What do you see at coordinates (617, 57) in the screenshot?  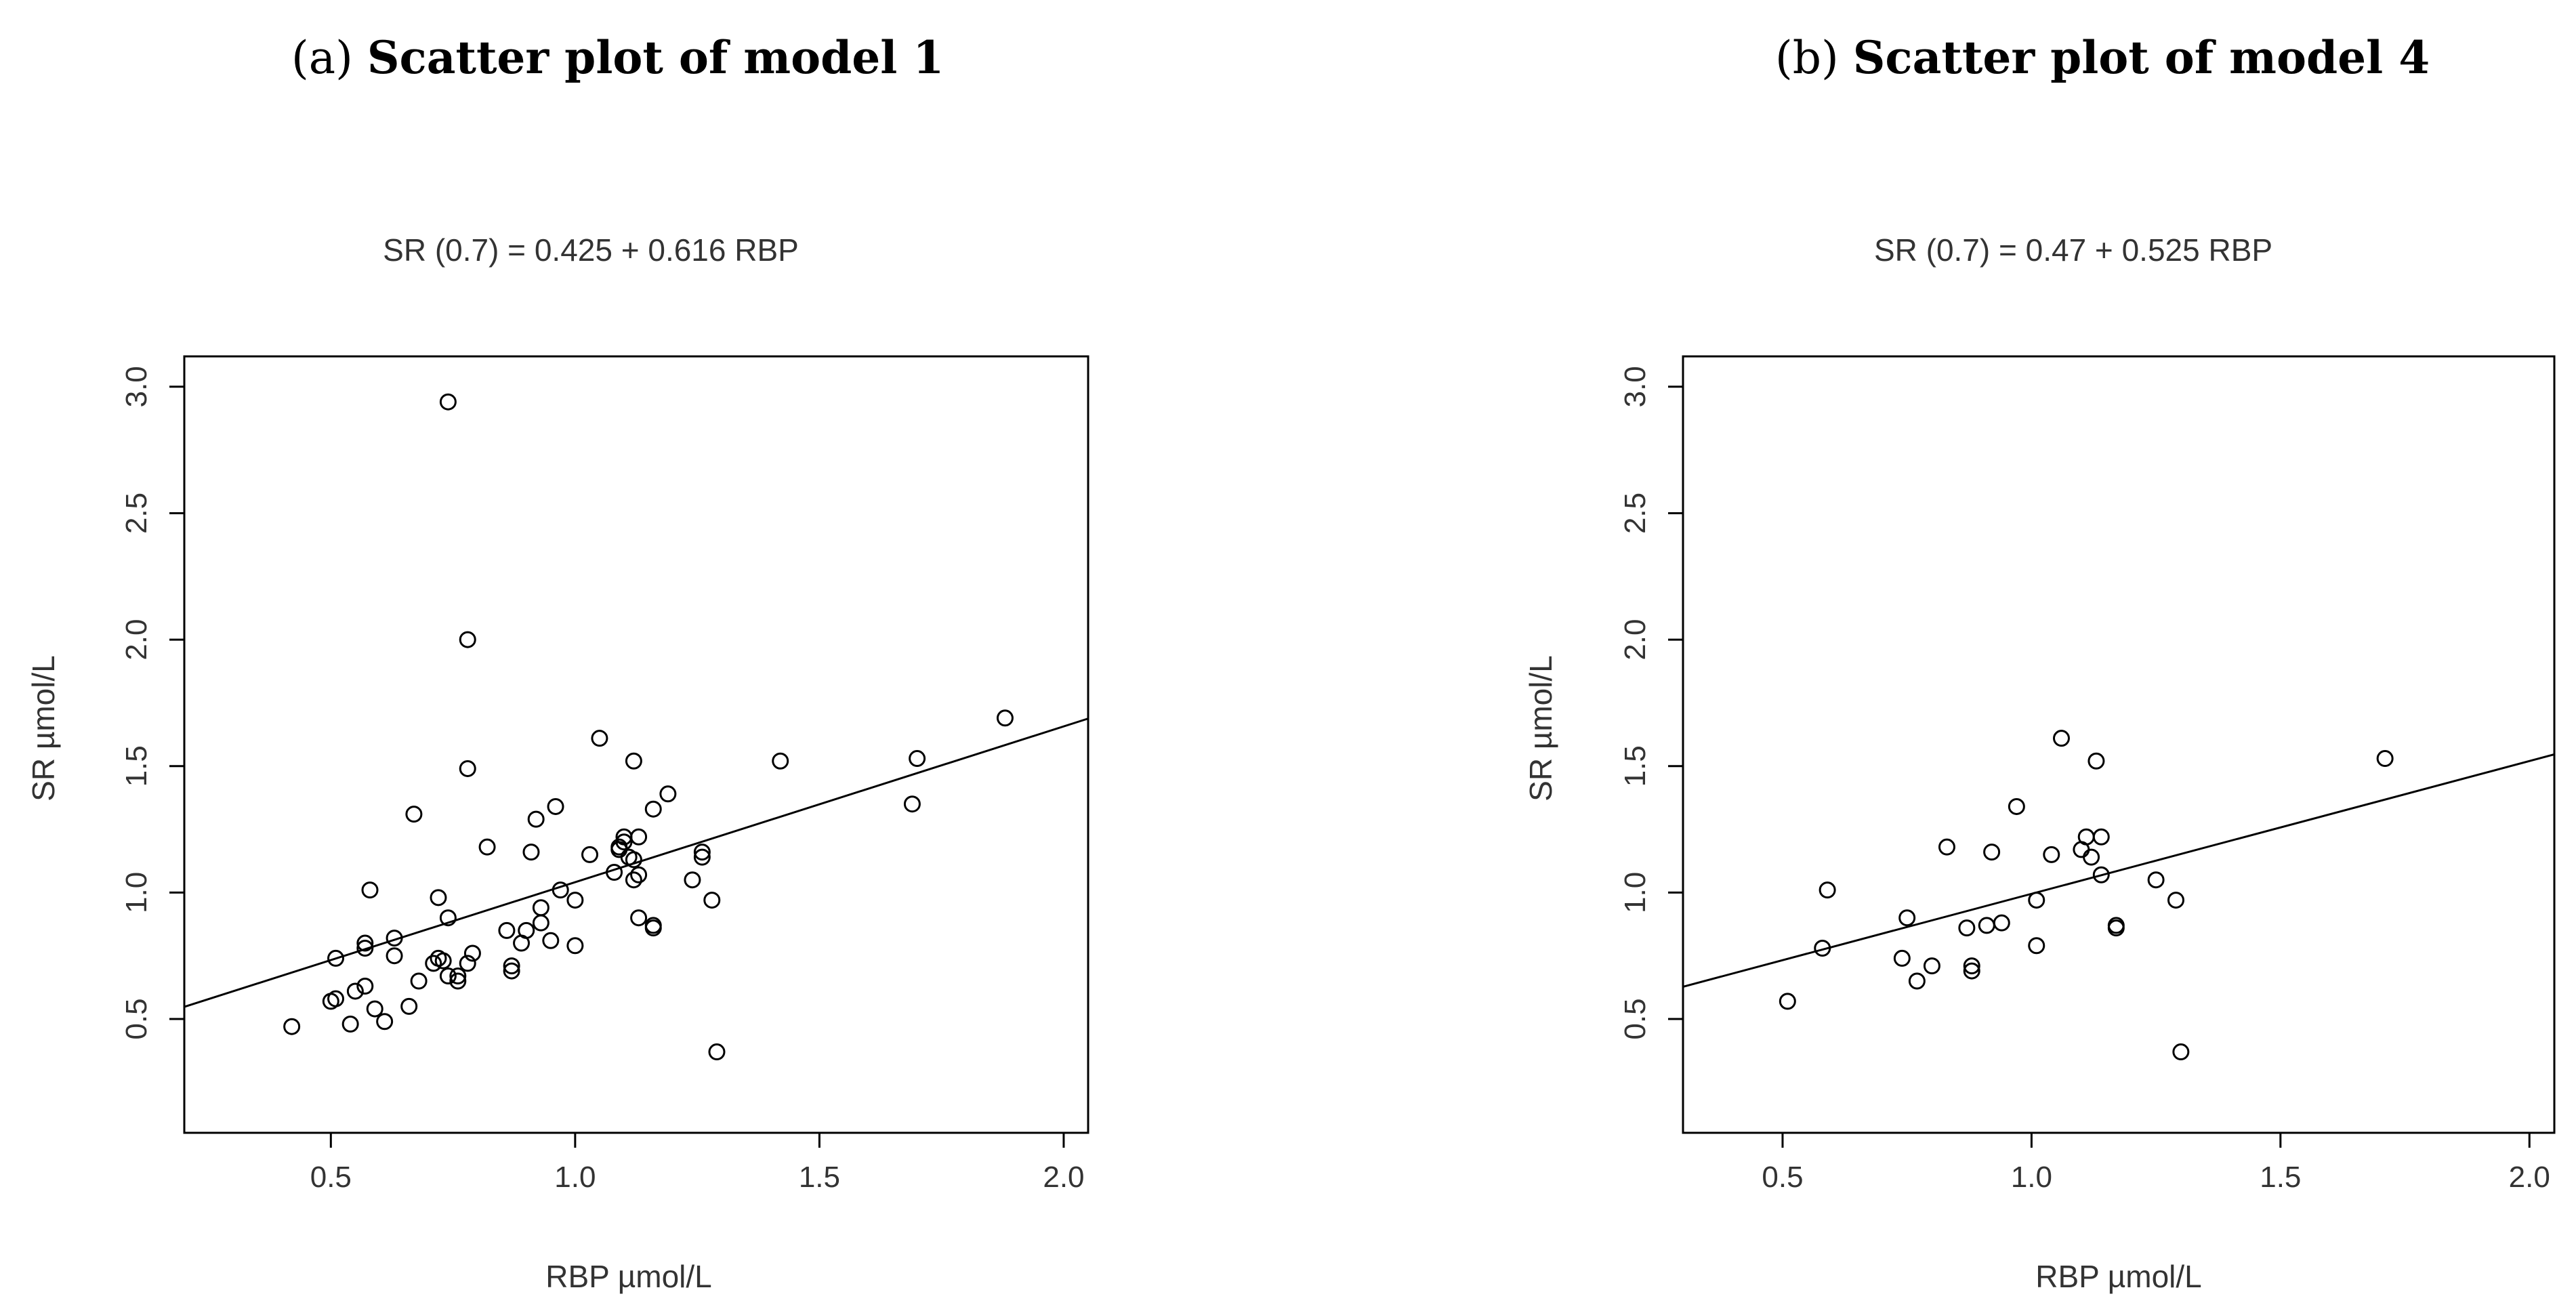 I see `panel-a-title: (a) Scatter plot of model 1` at bounding box center [617, 57].